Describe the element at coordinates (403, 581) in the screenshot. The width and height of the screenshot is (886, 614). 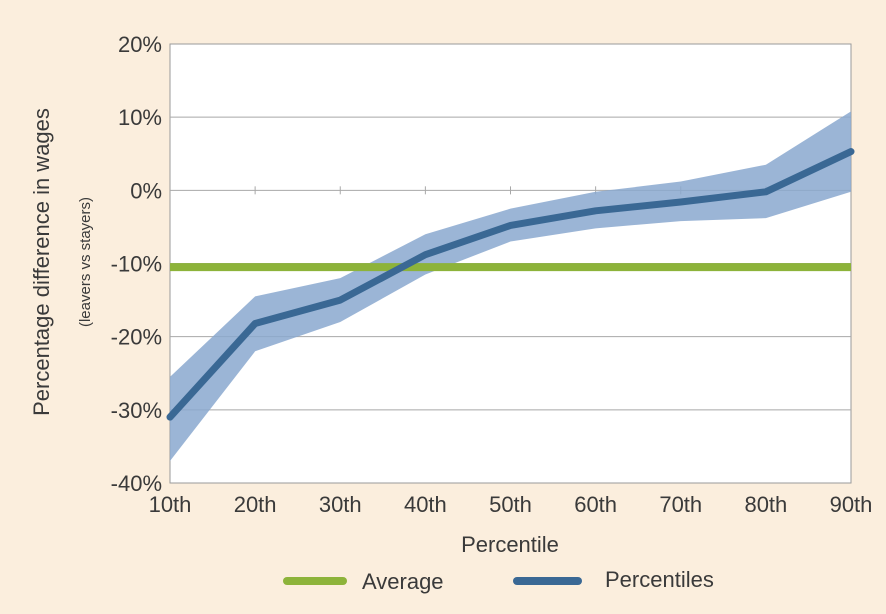
I see `legend-label-average: Average` at that location.